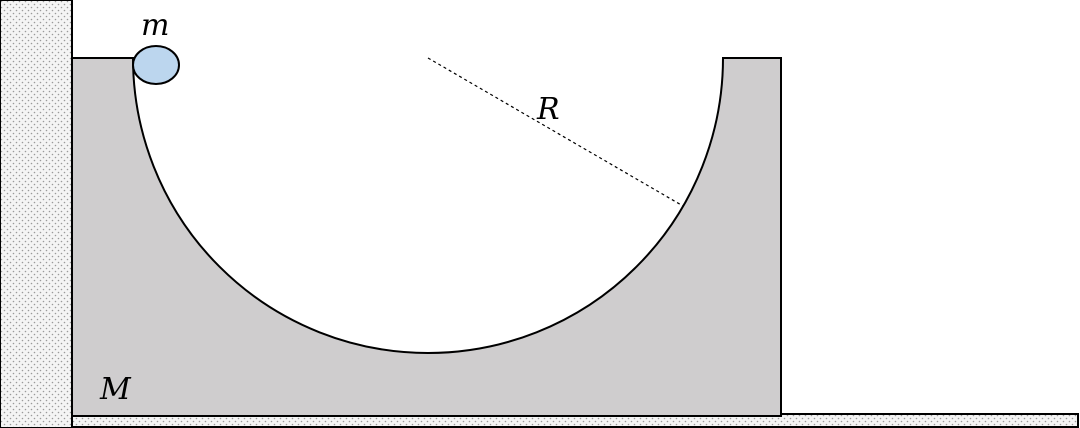 The image size is (1080, 428). Describe the element at coordinates (155, 25) in the screenshot. I see `label-small-mass: m` at that location.